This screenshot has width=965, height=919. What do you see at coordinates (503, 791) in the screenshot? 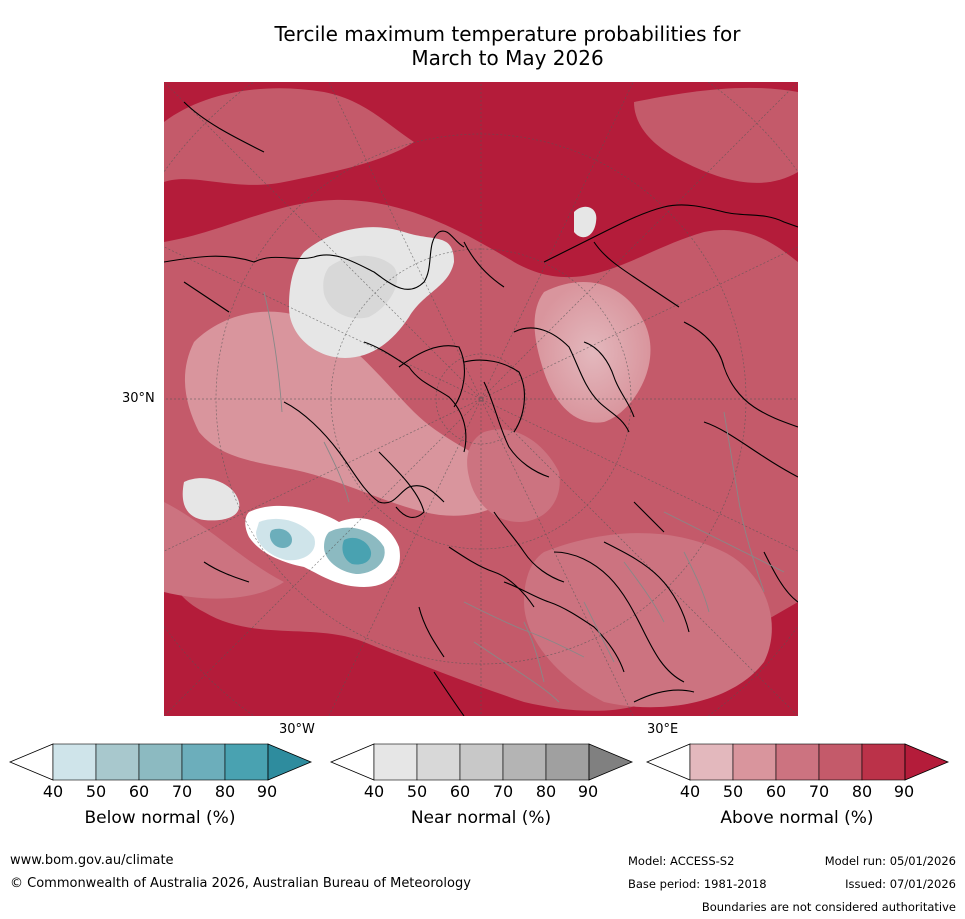
I see `tick-near-3: 70` at bounding box center [503, 791].